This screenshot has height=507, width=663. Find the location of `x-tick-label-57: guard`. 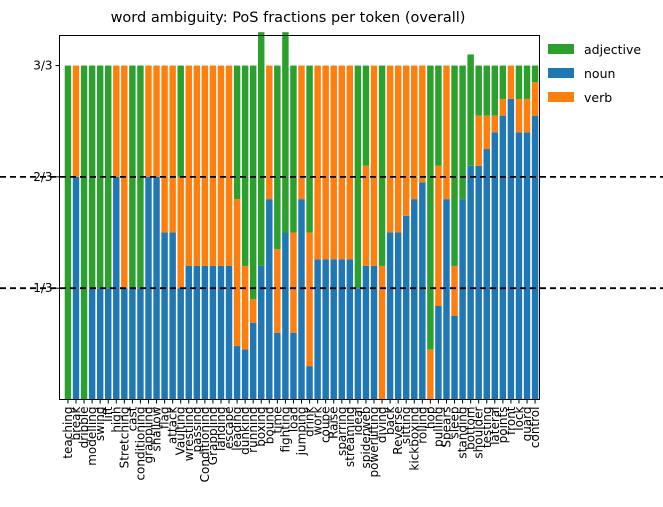

x-tick-label-57: guard is located at coordinates (527, 424).